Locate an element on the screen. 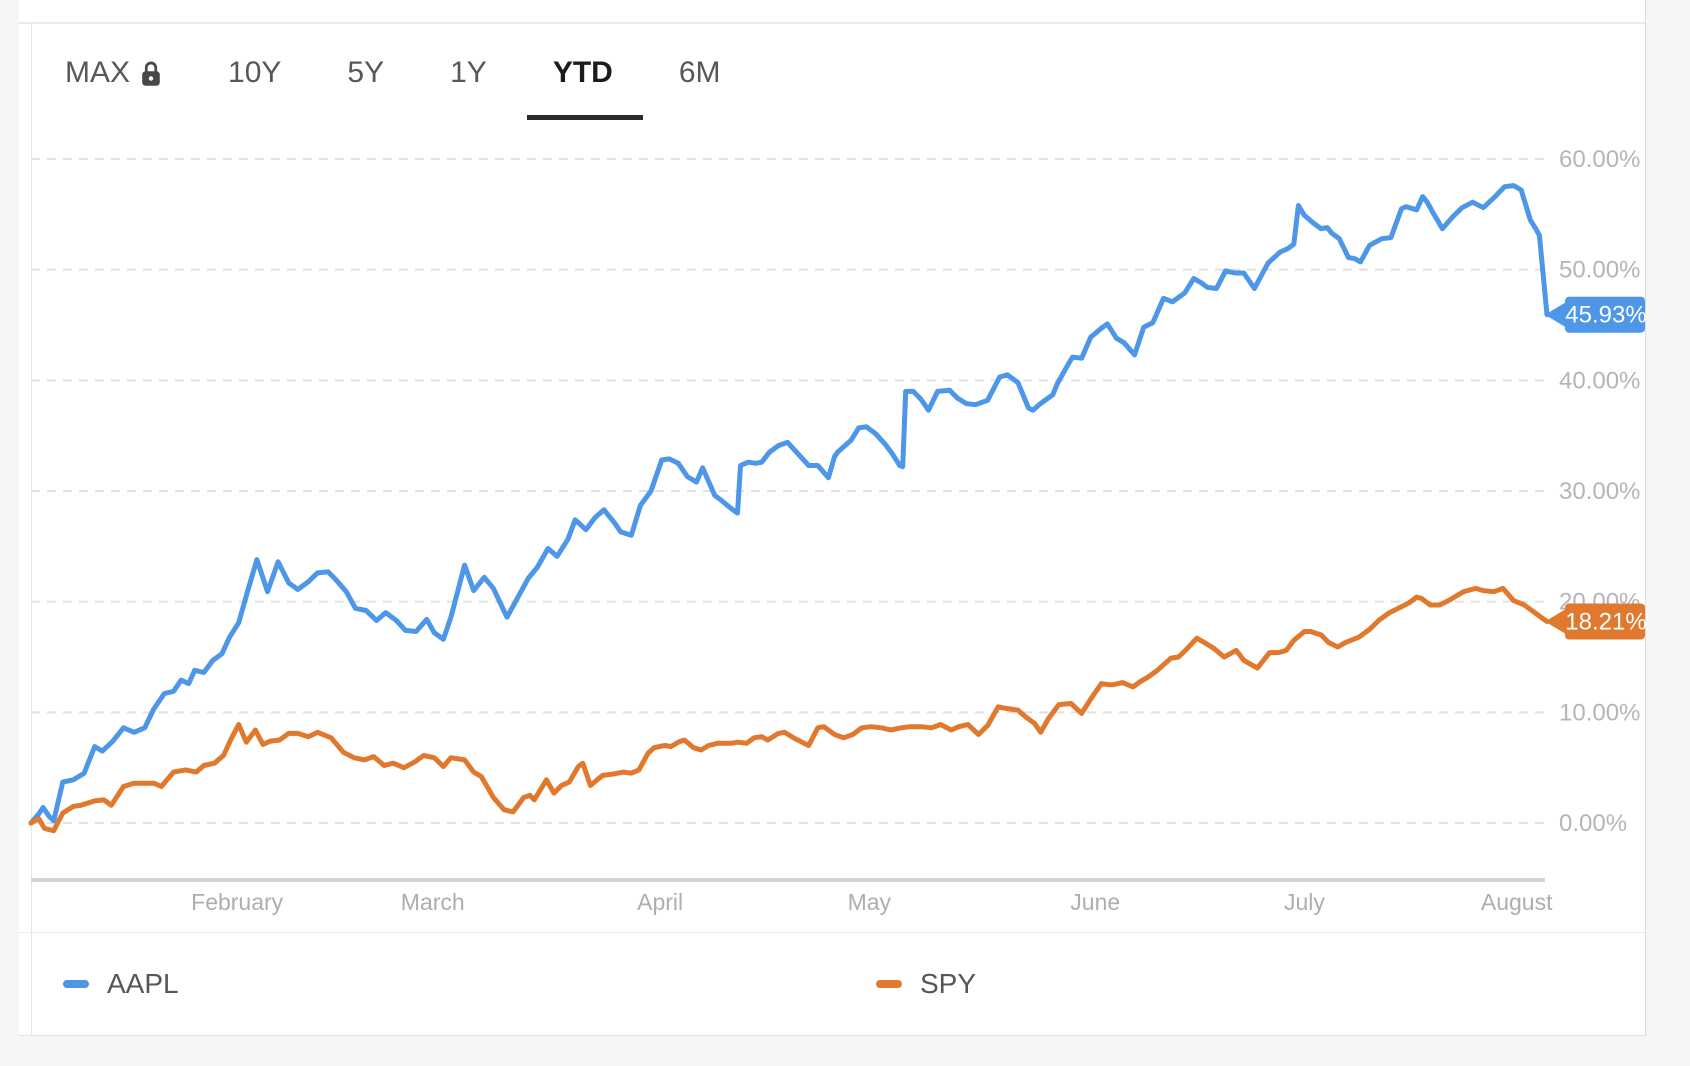 This screenshot has height=1066, width=1690. x-axis-label: July is located at coordinates (1304, 902).